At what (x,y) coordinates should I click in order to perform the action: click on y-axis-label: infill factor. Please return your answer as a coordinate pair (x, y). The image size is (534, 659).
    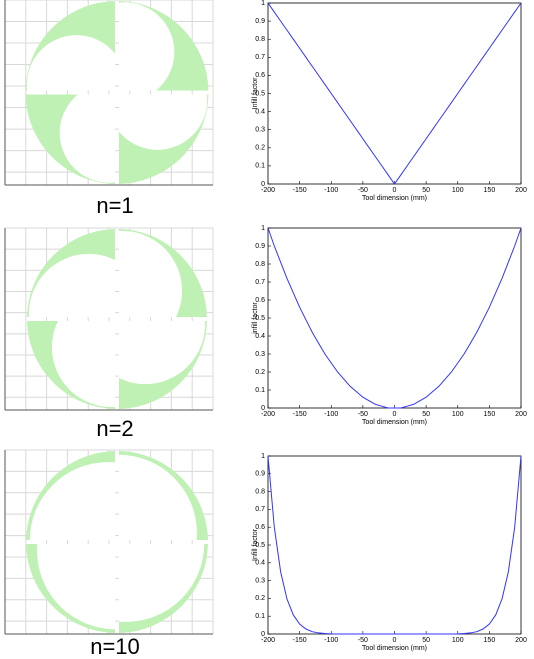
    Looking at the image, I should click on (255, 318).